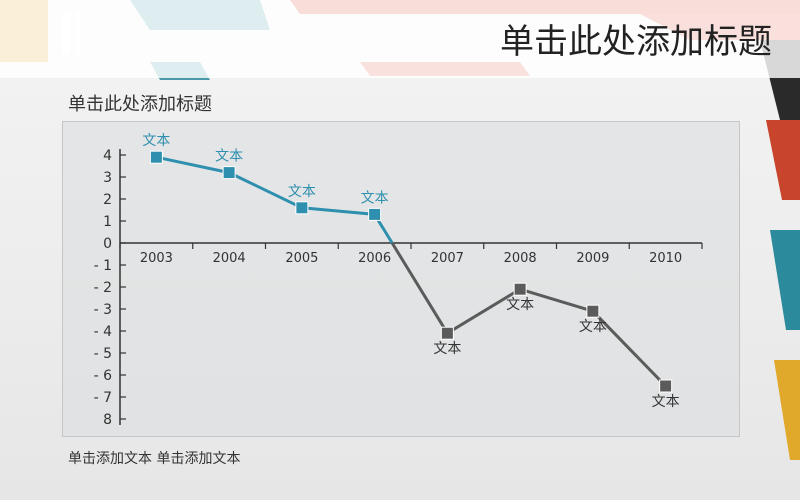 The image size is (800, 500). I want to click on y-tick-label: 4, so click(107, 156).